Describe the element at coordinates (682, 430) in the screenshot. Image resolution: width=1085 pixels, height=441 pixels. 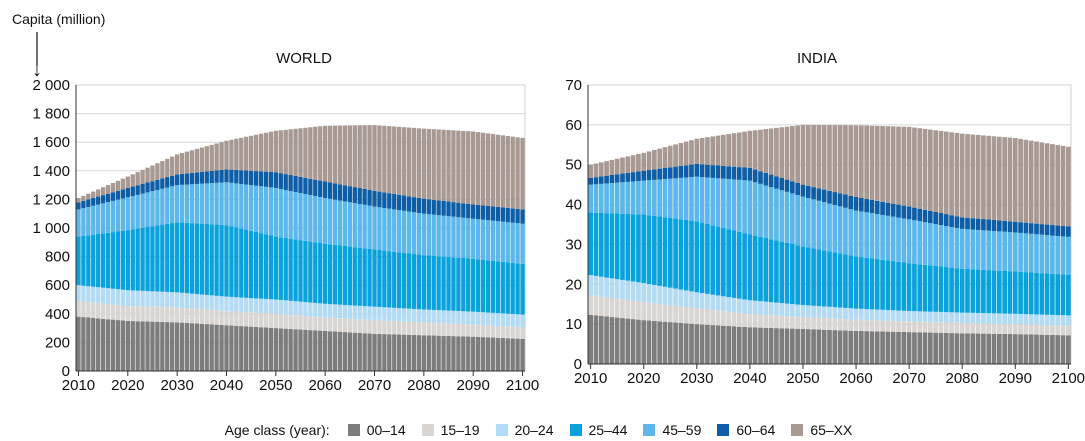
I see `legend-item-label: 45–59` at that location.